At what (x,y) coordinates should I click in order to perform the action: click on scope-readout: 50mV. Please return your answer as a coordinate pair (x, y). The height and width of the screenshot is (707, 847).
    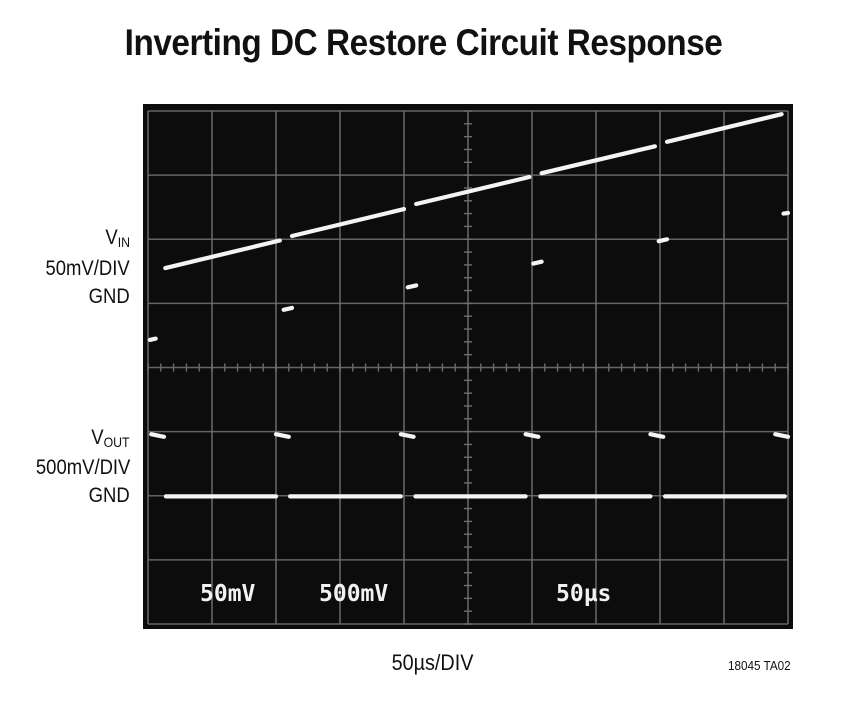
    Looking at the image, I should click on (228, 594).